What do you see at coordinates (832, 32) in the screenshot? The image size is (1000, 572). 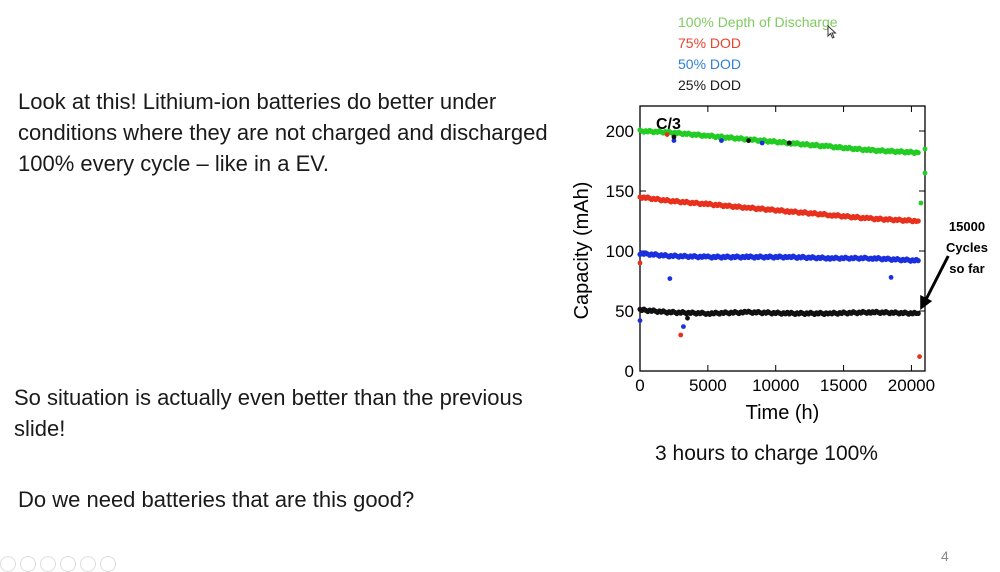 I see `mouse-cursor-icon` at bounding box center [832, 32].